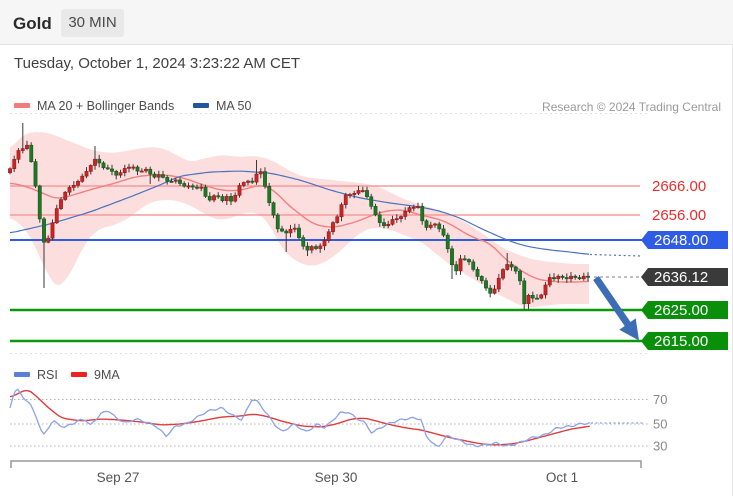 The image size is (733, 496). Describe the element at coordinates (562, 477) in the screenshot. I see `svg-text: Oct 1` at that location.